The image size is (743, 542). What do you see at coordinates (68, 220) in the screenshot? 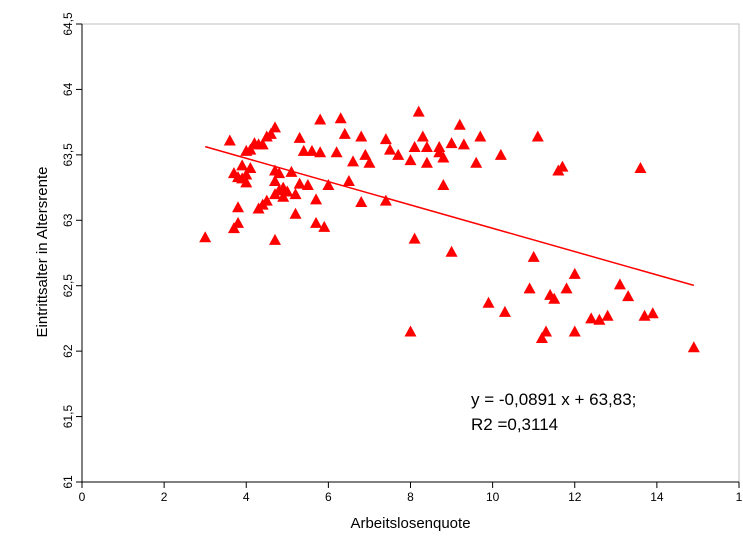
I see `y-tick-label: 63` at bounding box center [68, 220].